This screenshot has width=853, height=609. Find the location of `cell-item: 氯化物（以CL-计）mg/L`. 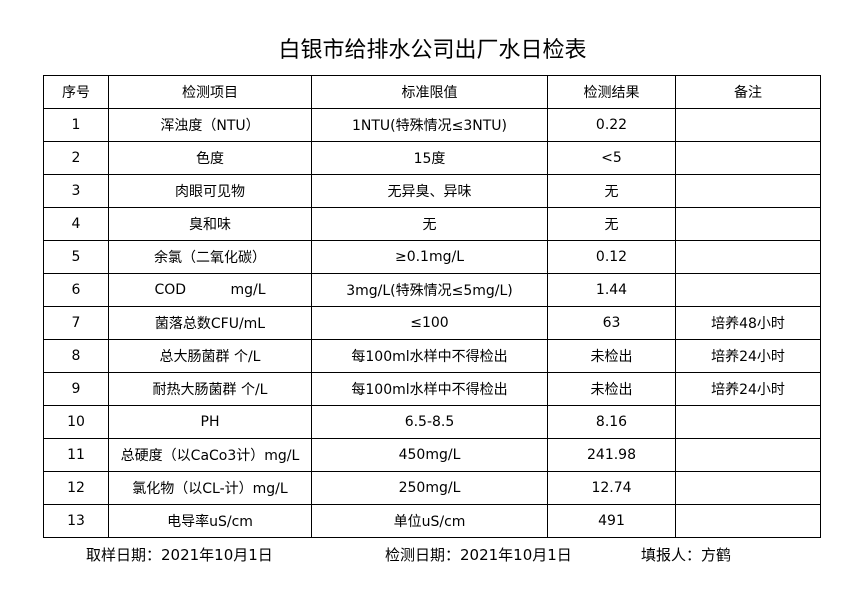

cell-item: 氯化物（以CL-计）mg/L is located at coordinates (210, 488).